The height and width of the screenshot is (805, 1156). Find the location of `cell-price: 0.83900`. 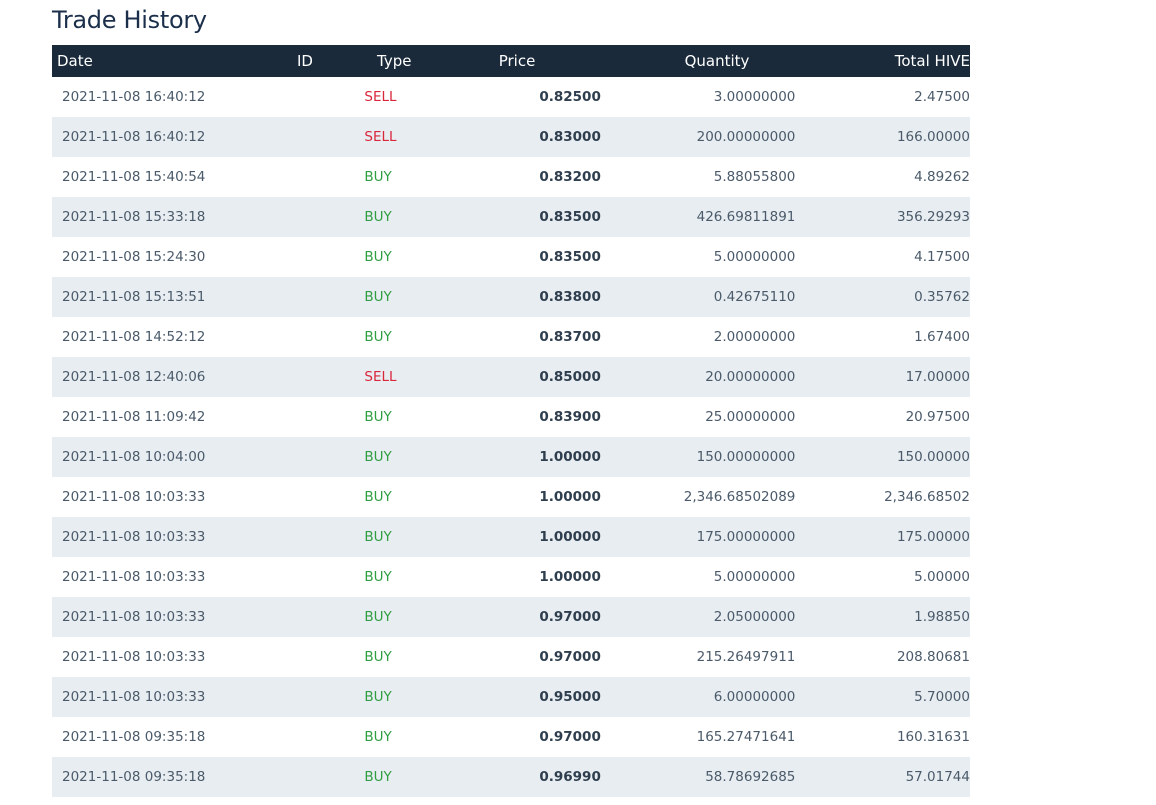

cell-price: 0.83900 is located at coordinates (570, 417).